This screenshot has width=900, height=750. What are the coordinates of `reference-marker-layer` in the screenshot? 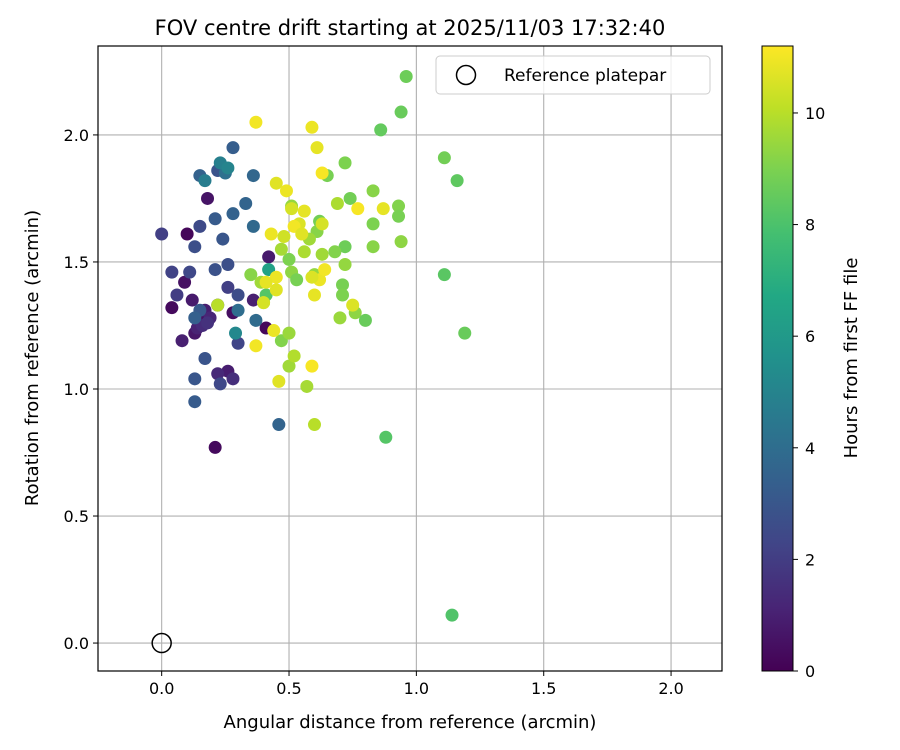 It's located at (161, 643).